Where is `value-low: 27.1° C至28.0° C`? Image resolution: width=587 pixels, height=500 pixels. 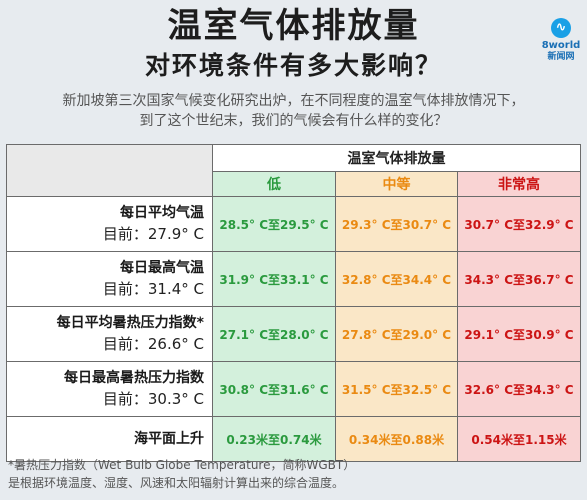 value-low: 27.1° C至28.0° C is located at coordinates (274, 334).